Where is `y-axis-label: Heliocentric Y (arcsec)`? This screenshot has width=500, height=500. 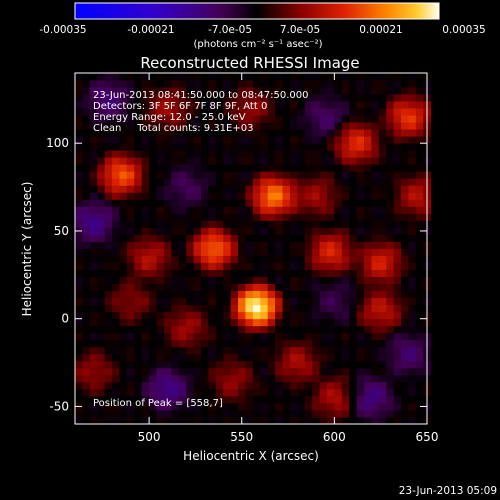
y-axis-label: Heliocentric Y (arcsec) is located at coordinates (27, 249).